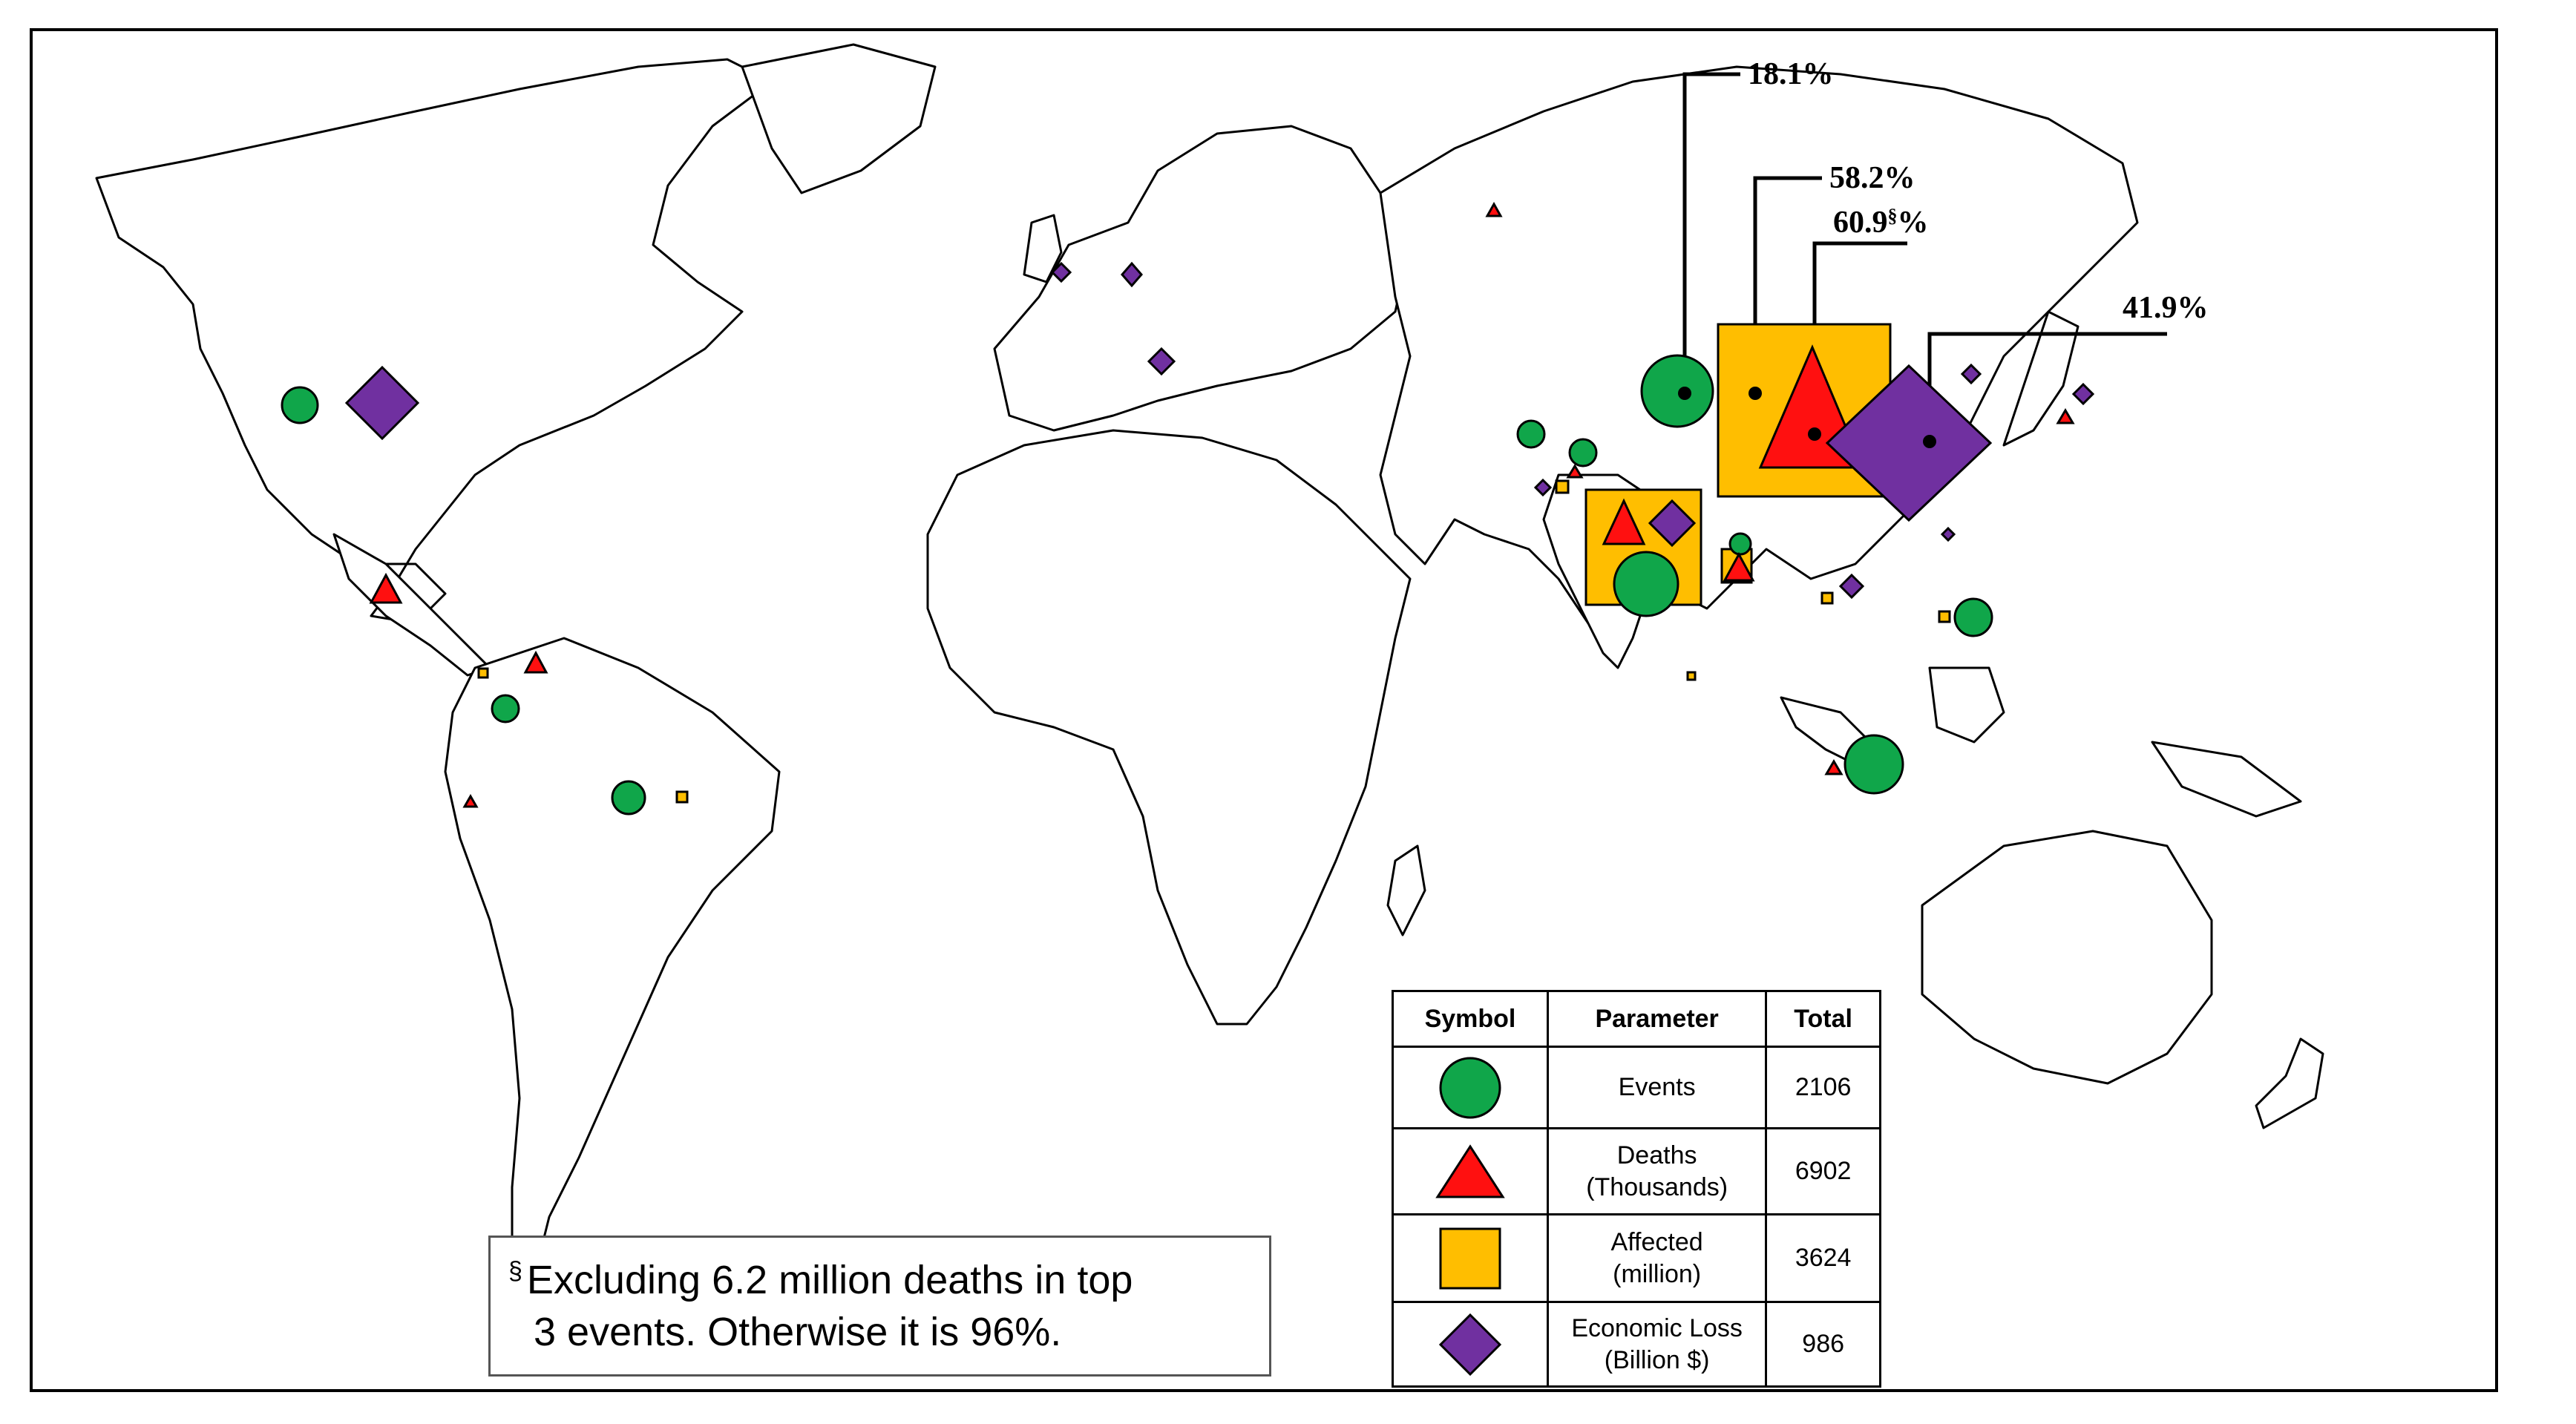  I want to click on landmass-greenland, so click(839, 119).